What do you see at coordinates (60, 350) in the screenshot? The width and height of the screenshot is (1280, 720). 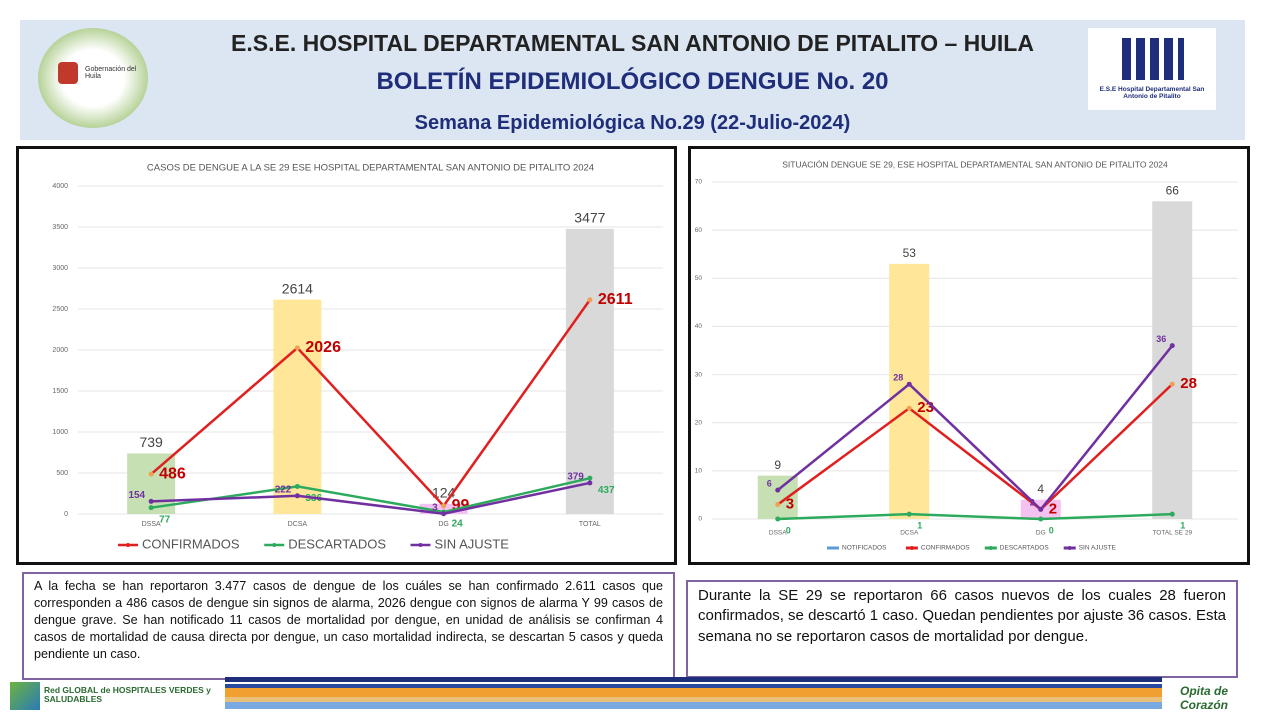 I see `y-tick-label: 2000` at bounding box center [60, 350].